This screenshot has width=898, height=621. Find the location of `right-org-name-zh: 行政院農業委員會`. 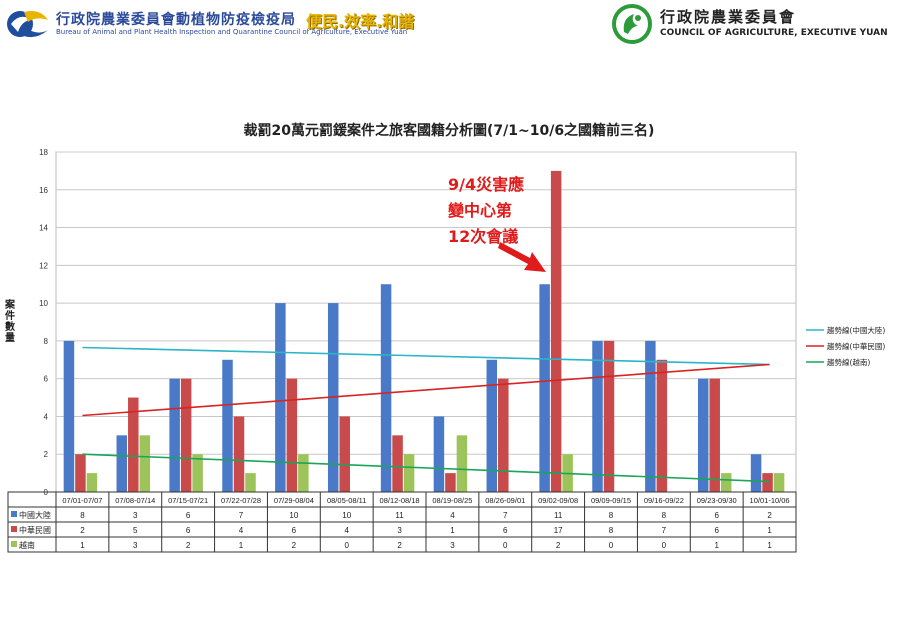

right-org-name-zh: 行政院農業委員會 is located at coordinates (728, 17).